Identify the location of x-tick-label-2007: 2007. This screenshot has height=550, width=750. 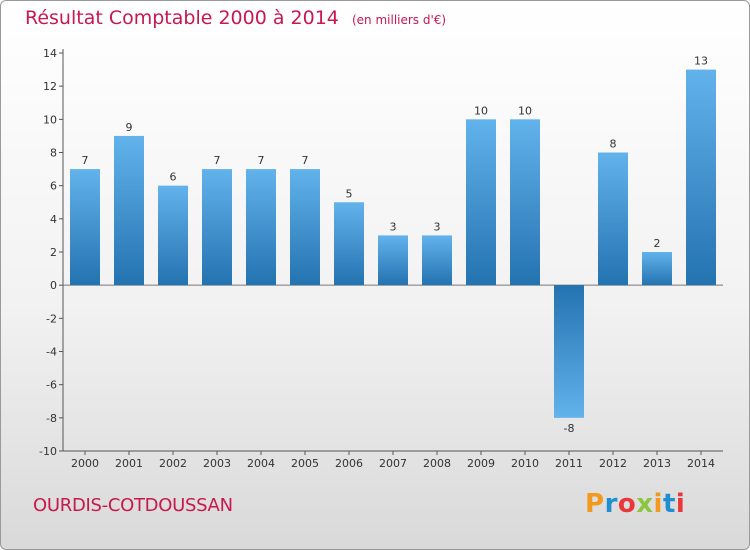
(393, 463).